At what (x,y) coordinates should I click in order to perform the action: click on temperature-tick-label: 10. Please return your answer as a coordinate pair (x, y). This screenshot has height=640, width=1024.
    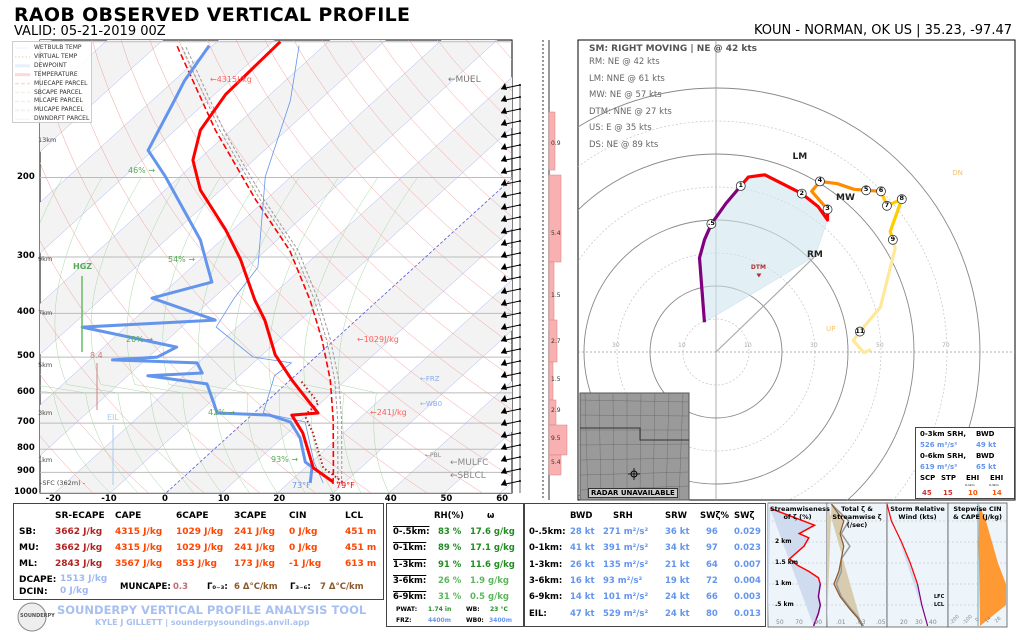
    Looking at the image, I should click on (223, 499).